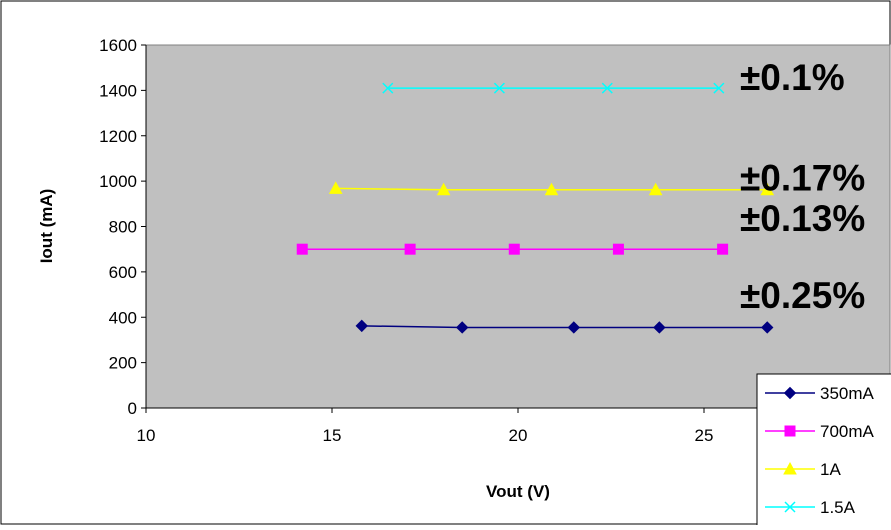  I want to click on legend-marker-stroke, so click(790, 507).